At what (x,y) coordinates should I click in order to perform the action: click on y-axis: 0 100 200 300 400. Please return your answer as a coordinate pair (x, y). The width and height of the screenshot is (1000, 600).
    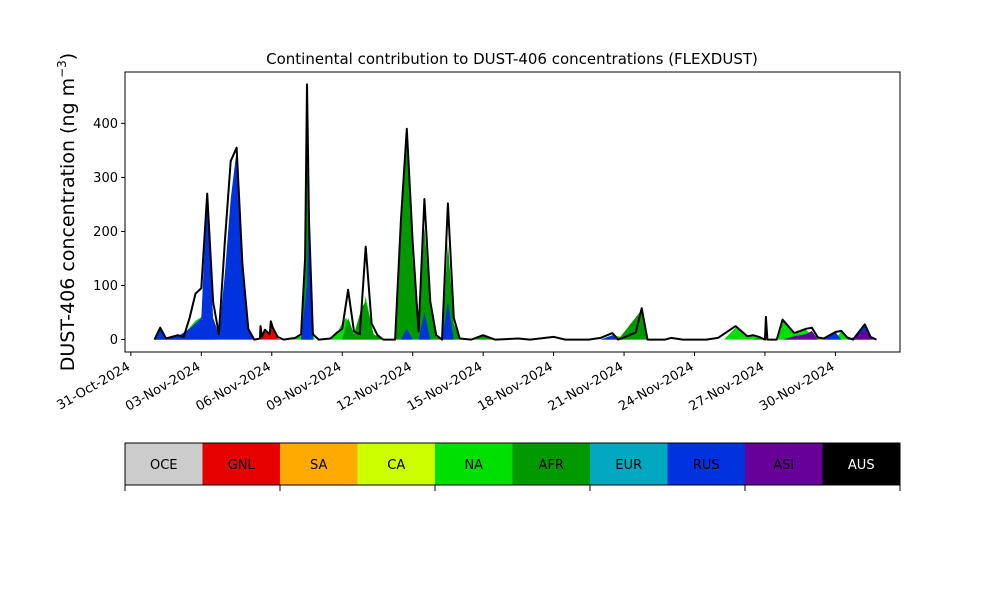
    Looking at the image, I should click on (109, 232).